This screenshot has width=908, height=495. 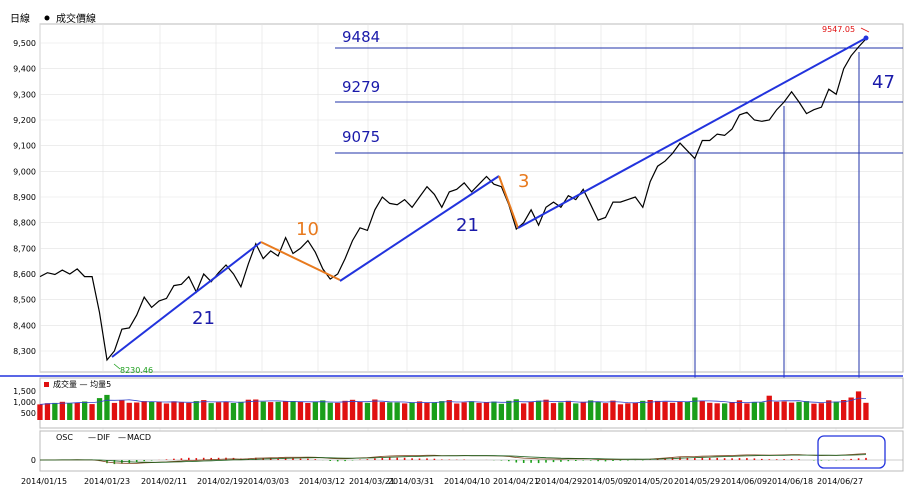 I want to click on level-label-9279: 9279, so click(x=361, y=87).